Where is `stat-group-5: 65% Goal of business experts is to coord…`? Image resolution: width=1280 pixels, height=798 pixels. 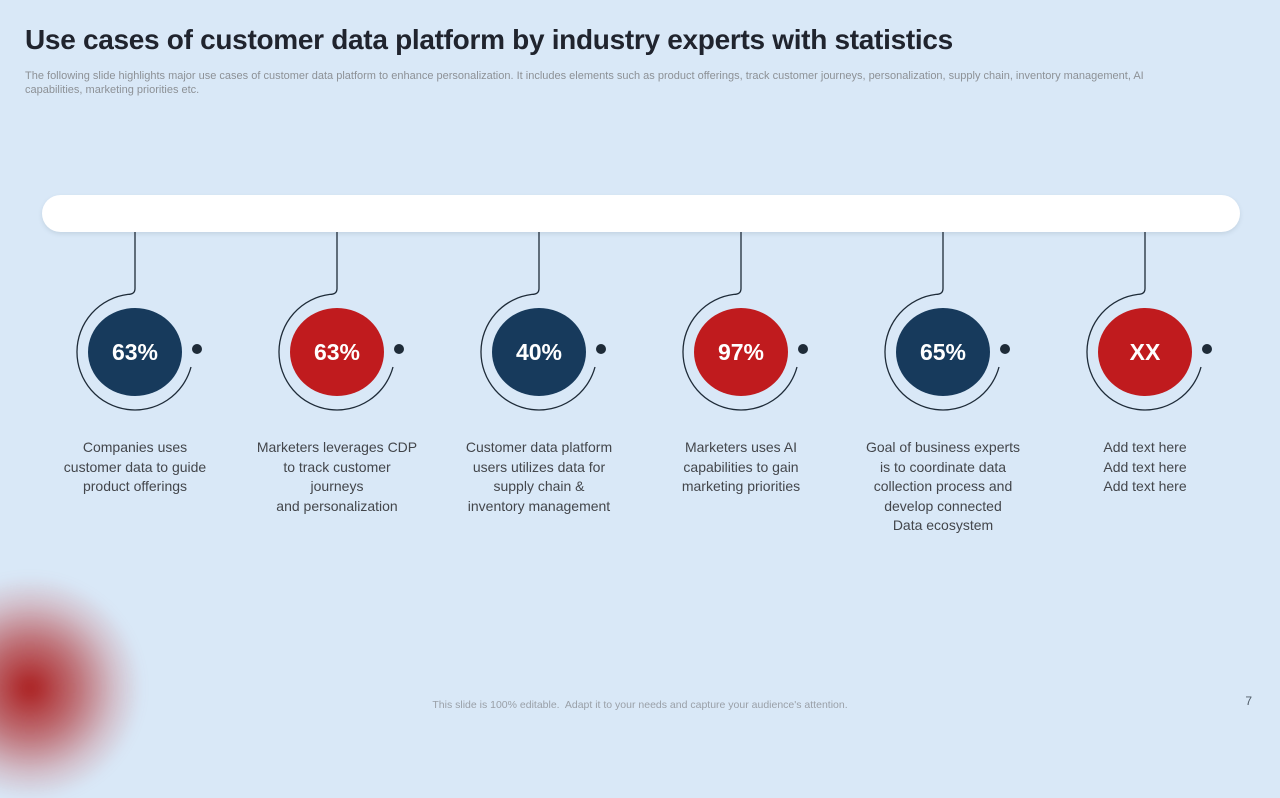 stat-group-5: 65% Goal of business experts is to coord… is located at coordinates (943, 397).